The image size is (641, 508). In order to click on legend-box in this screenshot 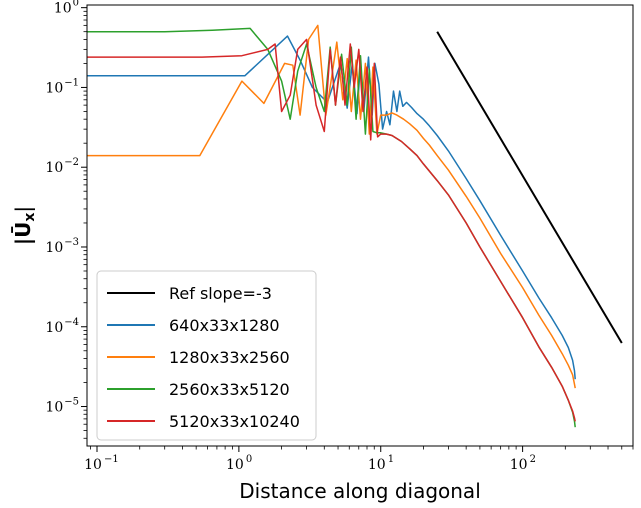, I will do `click(206, 355)`.